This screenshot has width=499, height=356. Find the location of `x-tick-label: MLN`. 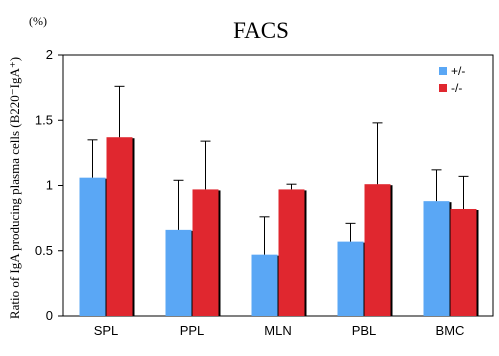

x-tick-label: MLN is located at coordinates (277, 330).